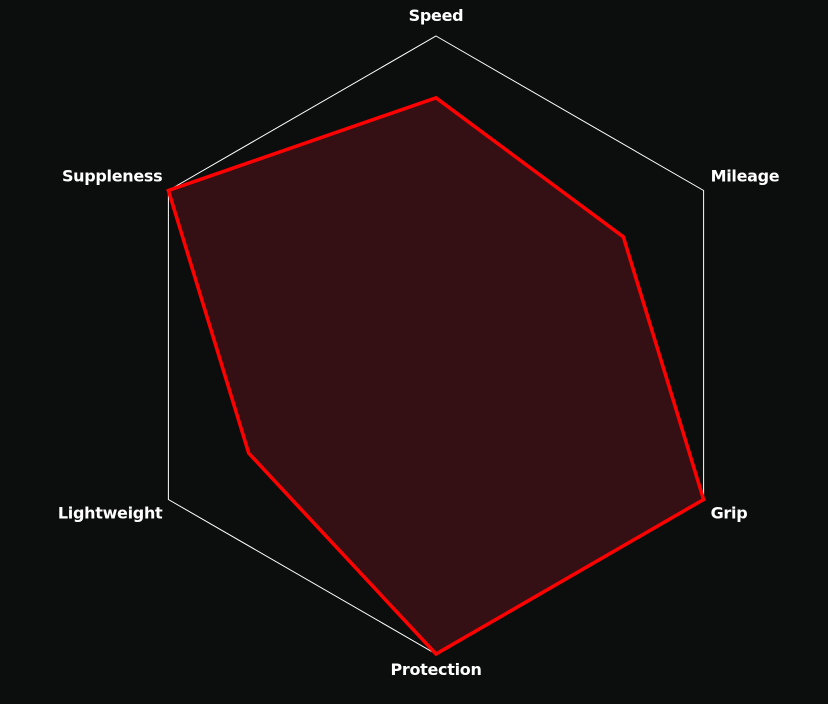 Image resolution: width=828 pixels, height=704 pixels. What do you see at coordinates (249, 453) in the screenshot?
I see `data-point-lightweight` at bounding box center [249, 453].